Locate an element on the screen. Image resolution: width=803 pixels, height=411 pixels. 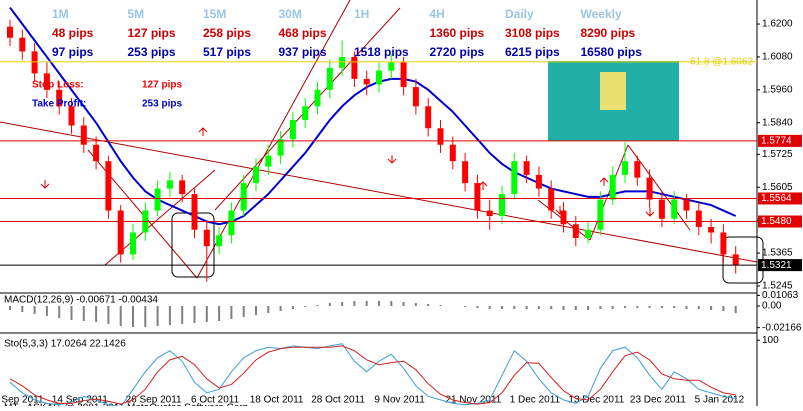
timeframe-name: 15M is located at coordinates (214, 14).